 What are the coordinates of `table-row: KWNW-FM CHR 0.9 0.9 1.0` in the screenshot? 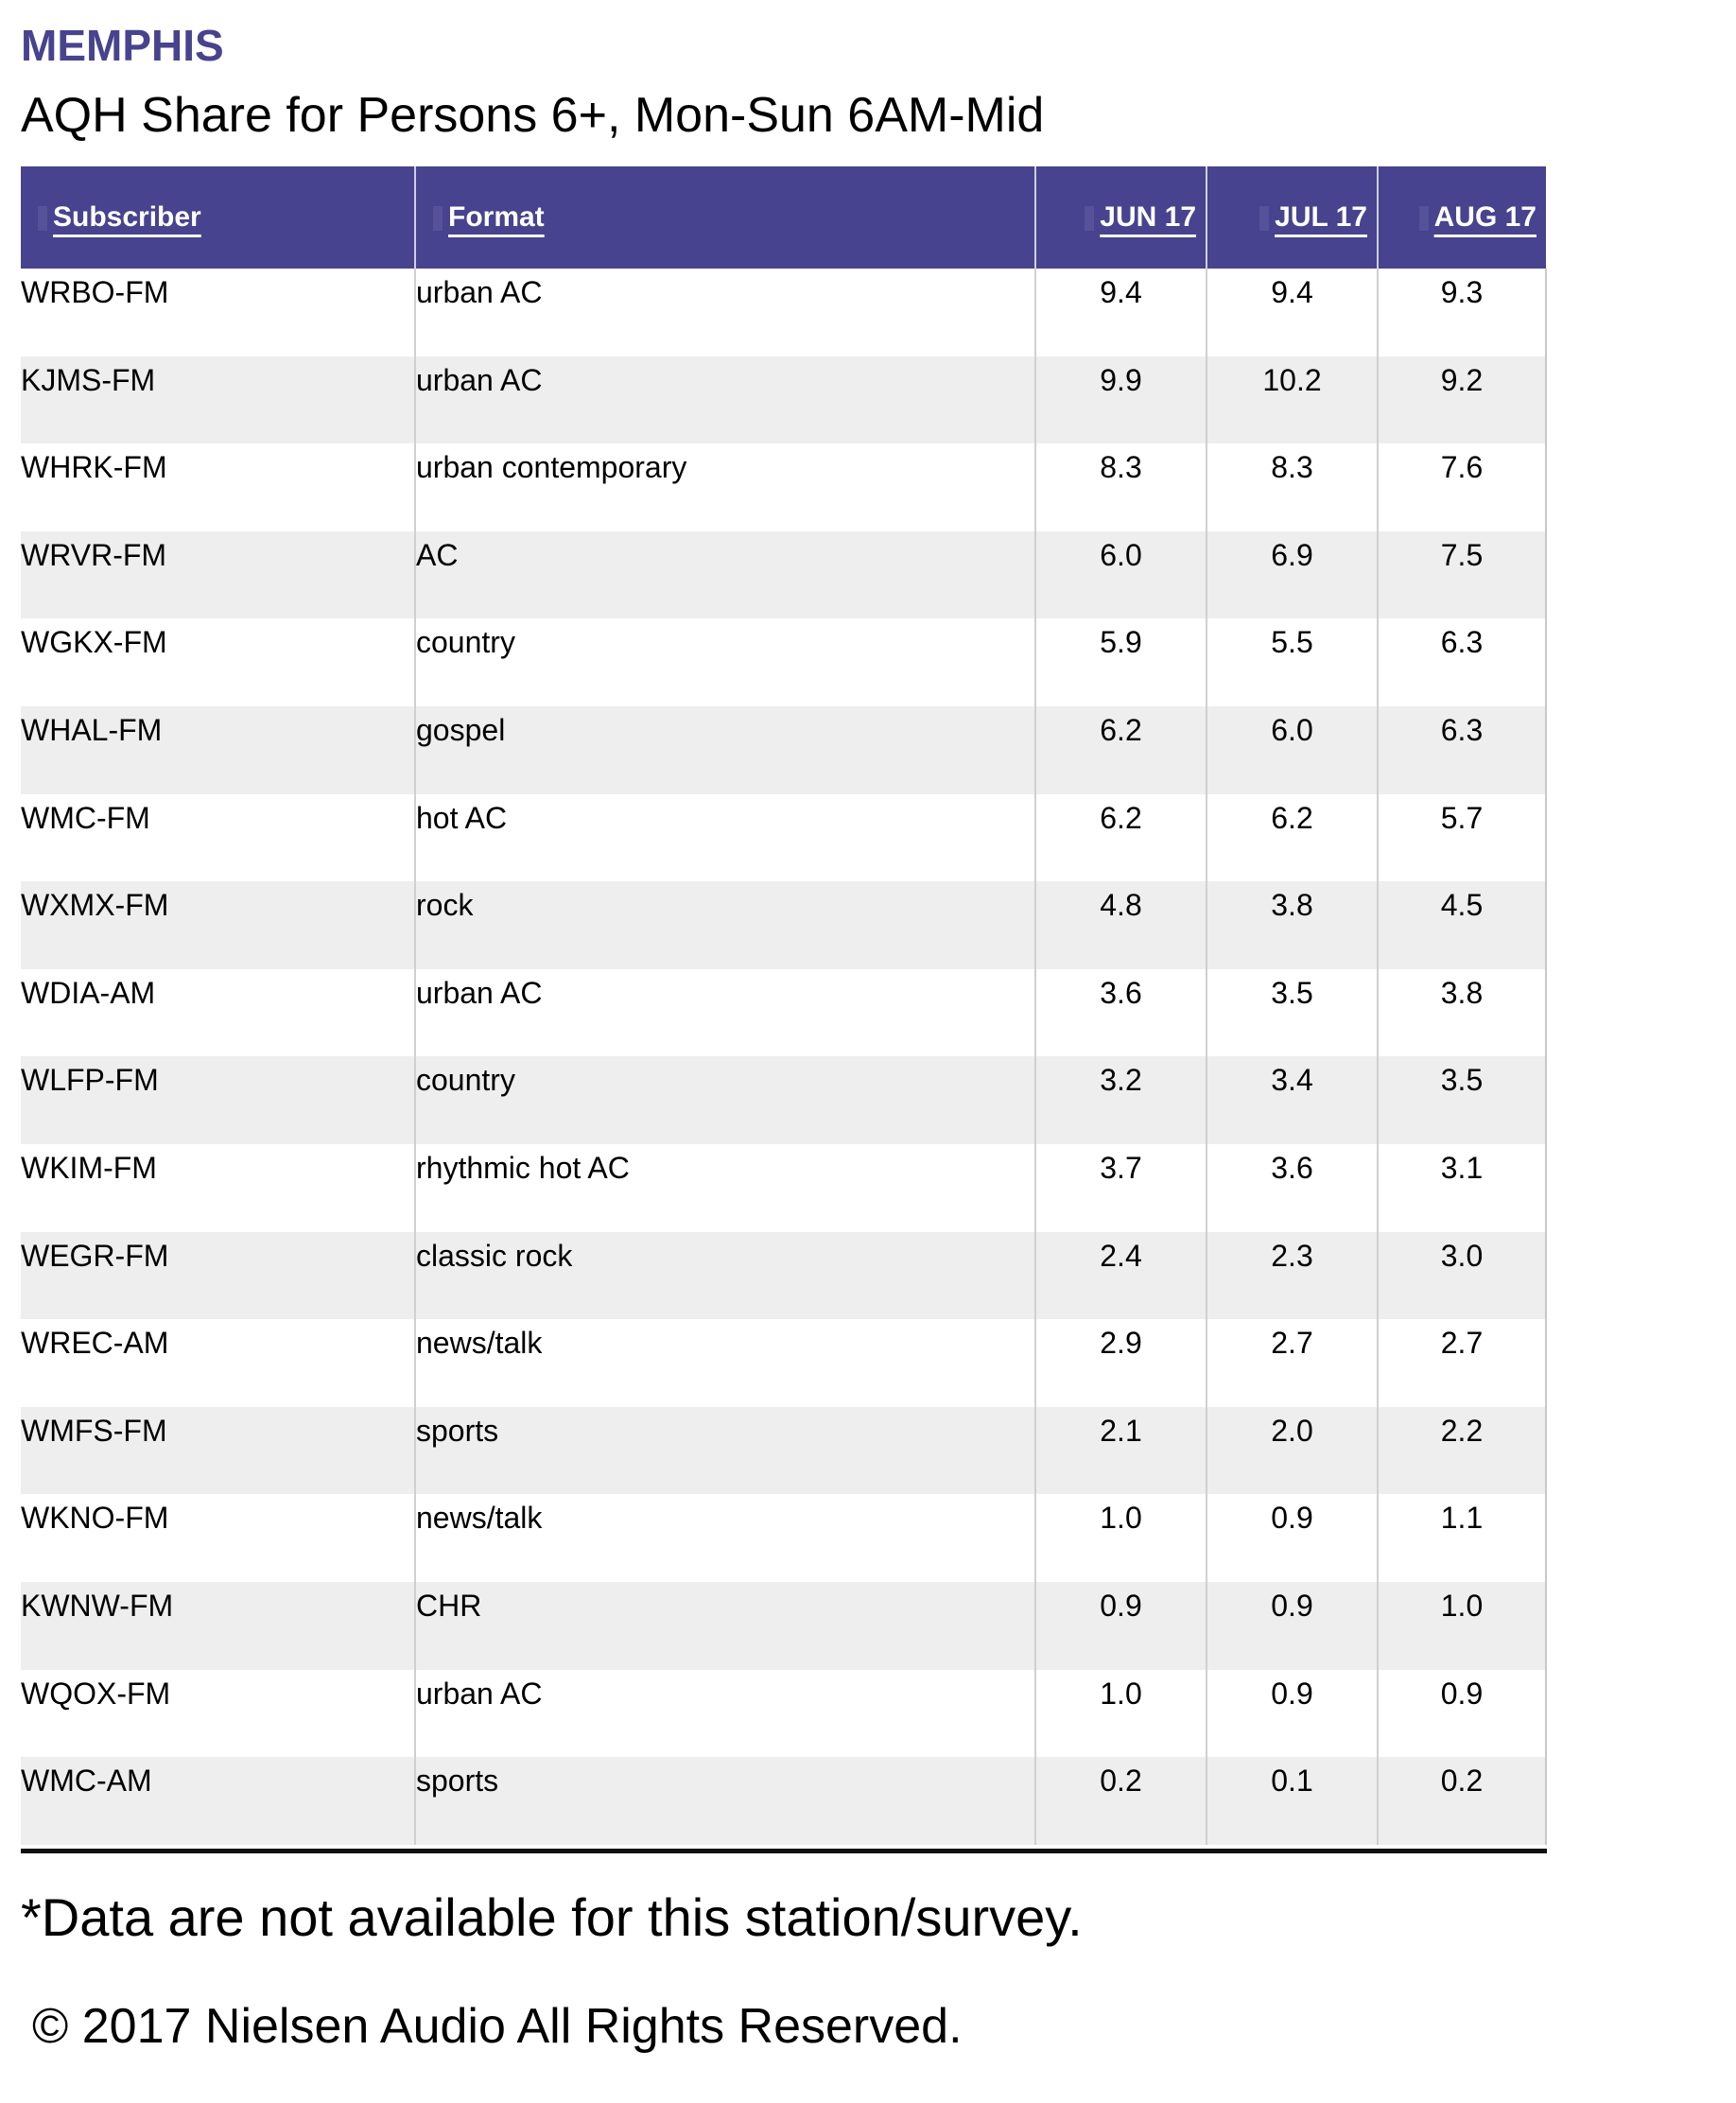 It's located at (784, 1625).